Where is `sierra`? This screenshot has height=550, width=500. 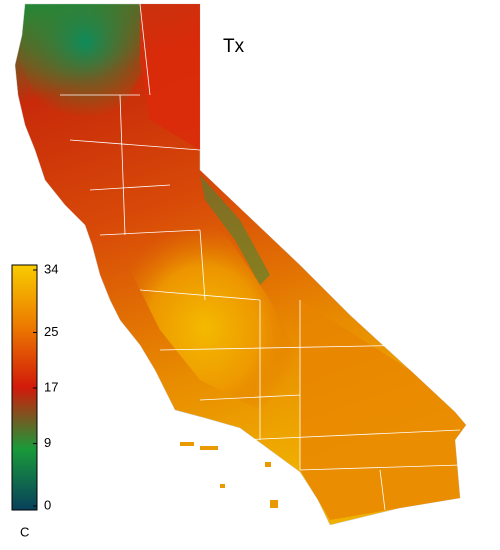
sierra is located at coordinates (235, 230).